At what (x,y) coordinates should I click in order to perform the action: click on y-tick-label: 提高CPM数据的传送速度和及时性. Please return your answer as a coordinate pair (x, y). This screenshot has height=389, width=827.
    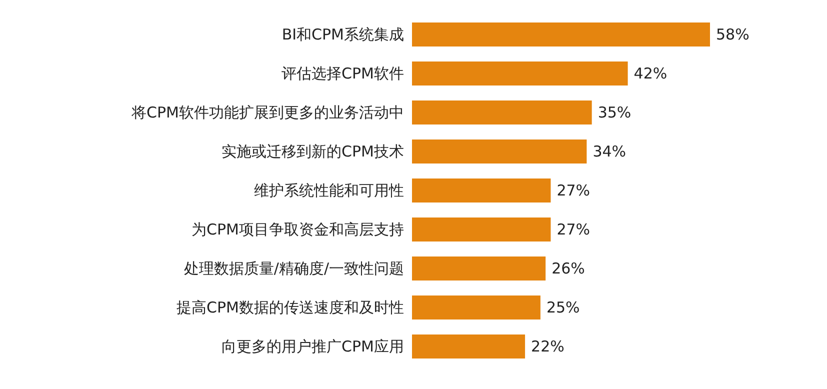
    Looking at the image, I should click on (290, 307).